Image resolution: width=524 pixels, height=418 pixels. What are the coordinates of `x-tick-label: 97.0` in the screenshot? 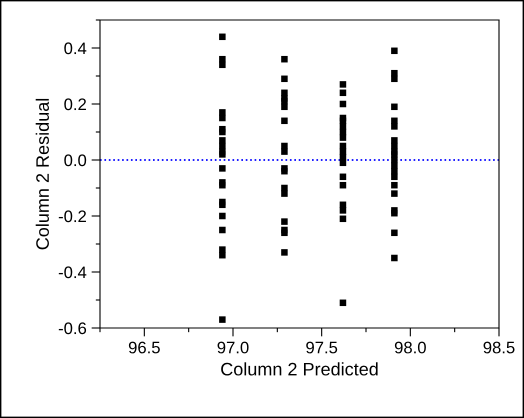 It's located at (233, 348).